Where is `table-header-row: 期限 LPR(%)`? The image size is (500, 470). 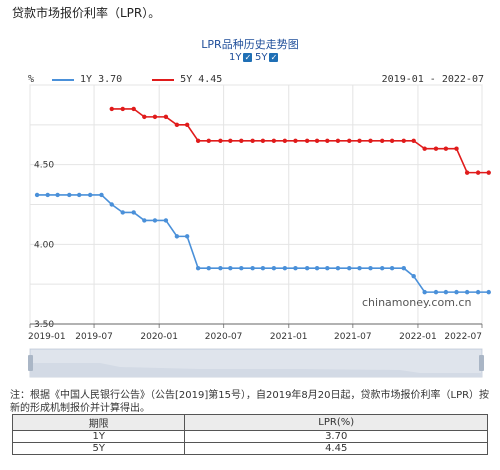 table-header-row: 期限 LPR(%) is located at coordinates (249, 422).